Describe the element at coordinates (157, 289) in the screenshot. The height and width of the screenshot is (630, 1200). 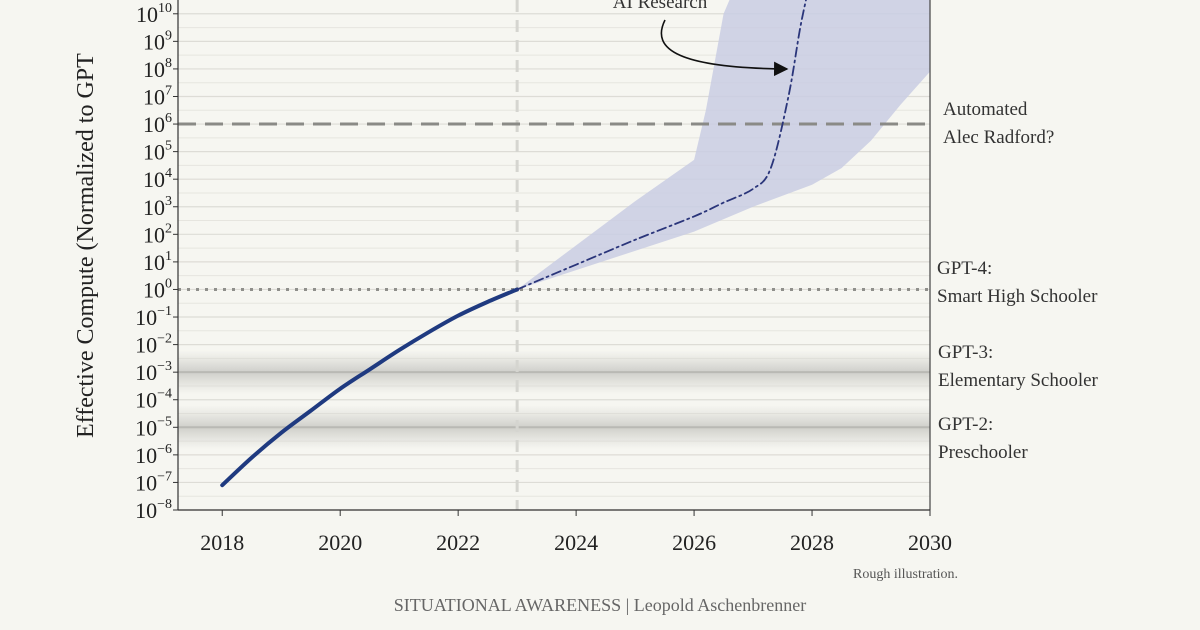
I see `y-tick-label-0: 10⁰` at that location.